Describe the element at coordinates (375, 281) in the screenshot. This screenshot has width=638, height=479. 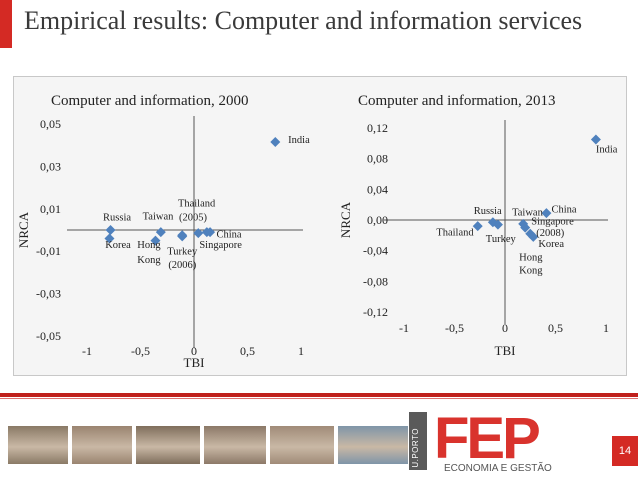
I see `chart-1-y-tick-label: -0,08` at that location.